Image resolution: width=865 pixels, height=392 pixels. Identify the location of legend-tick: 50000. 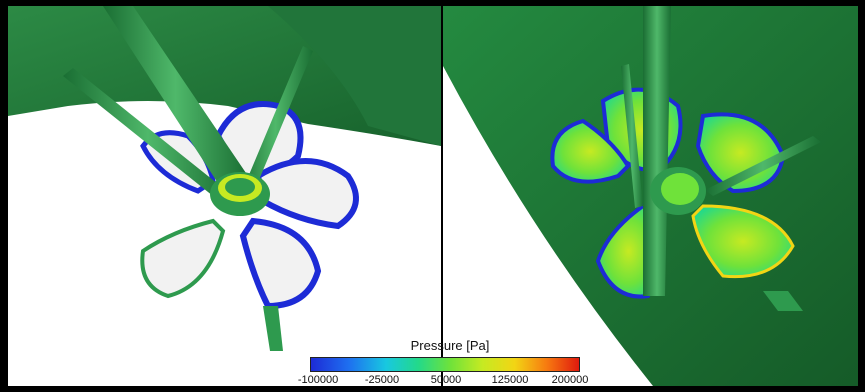
(446, 380).